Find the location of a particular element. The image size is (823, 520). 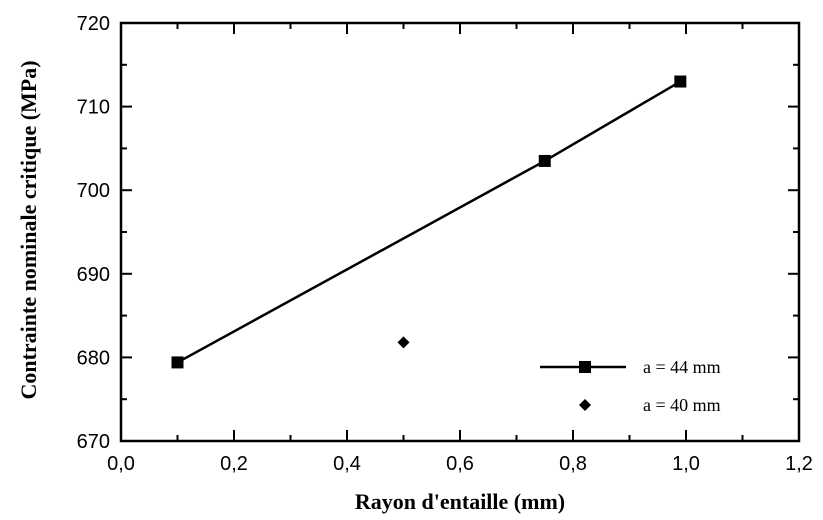

x-tick-label: 0,0 is located at coordinates (121, 464).